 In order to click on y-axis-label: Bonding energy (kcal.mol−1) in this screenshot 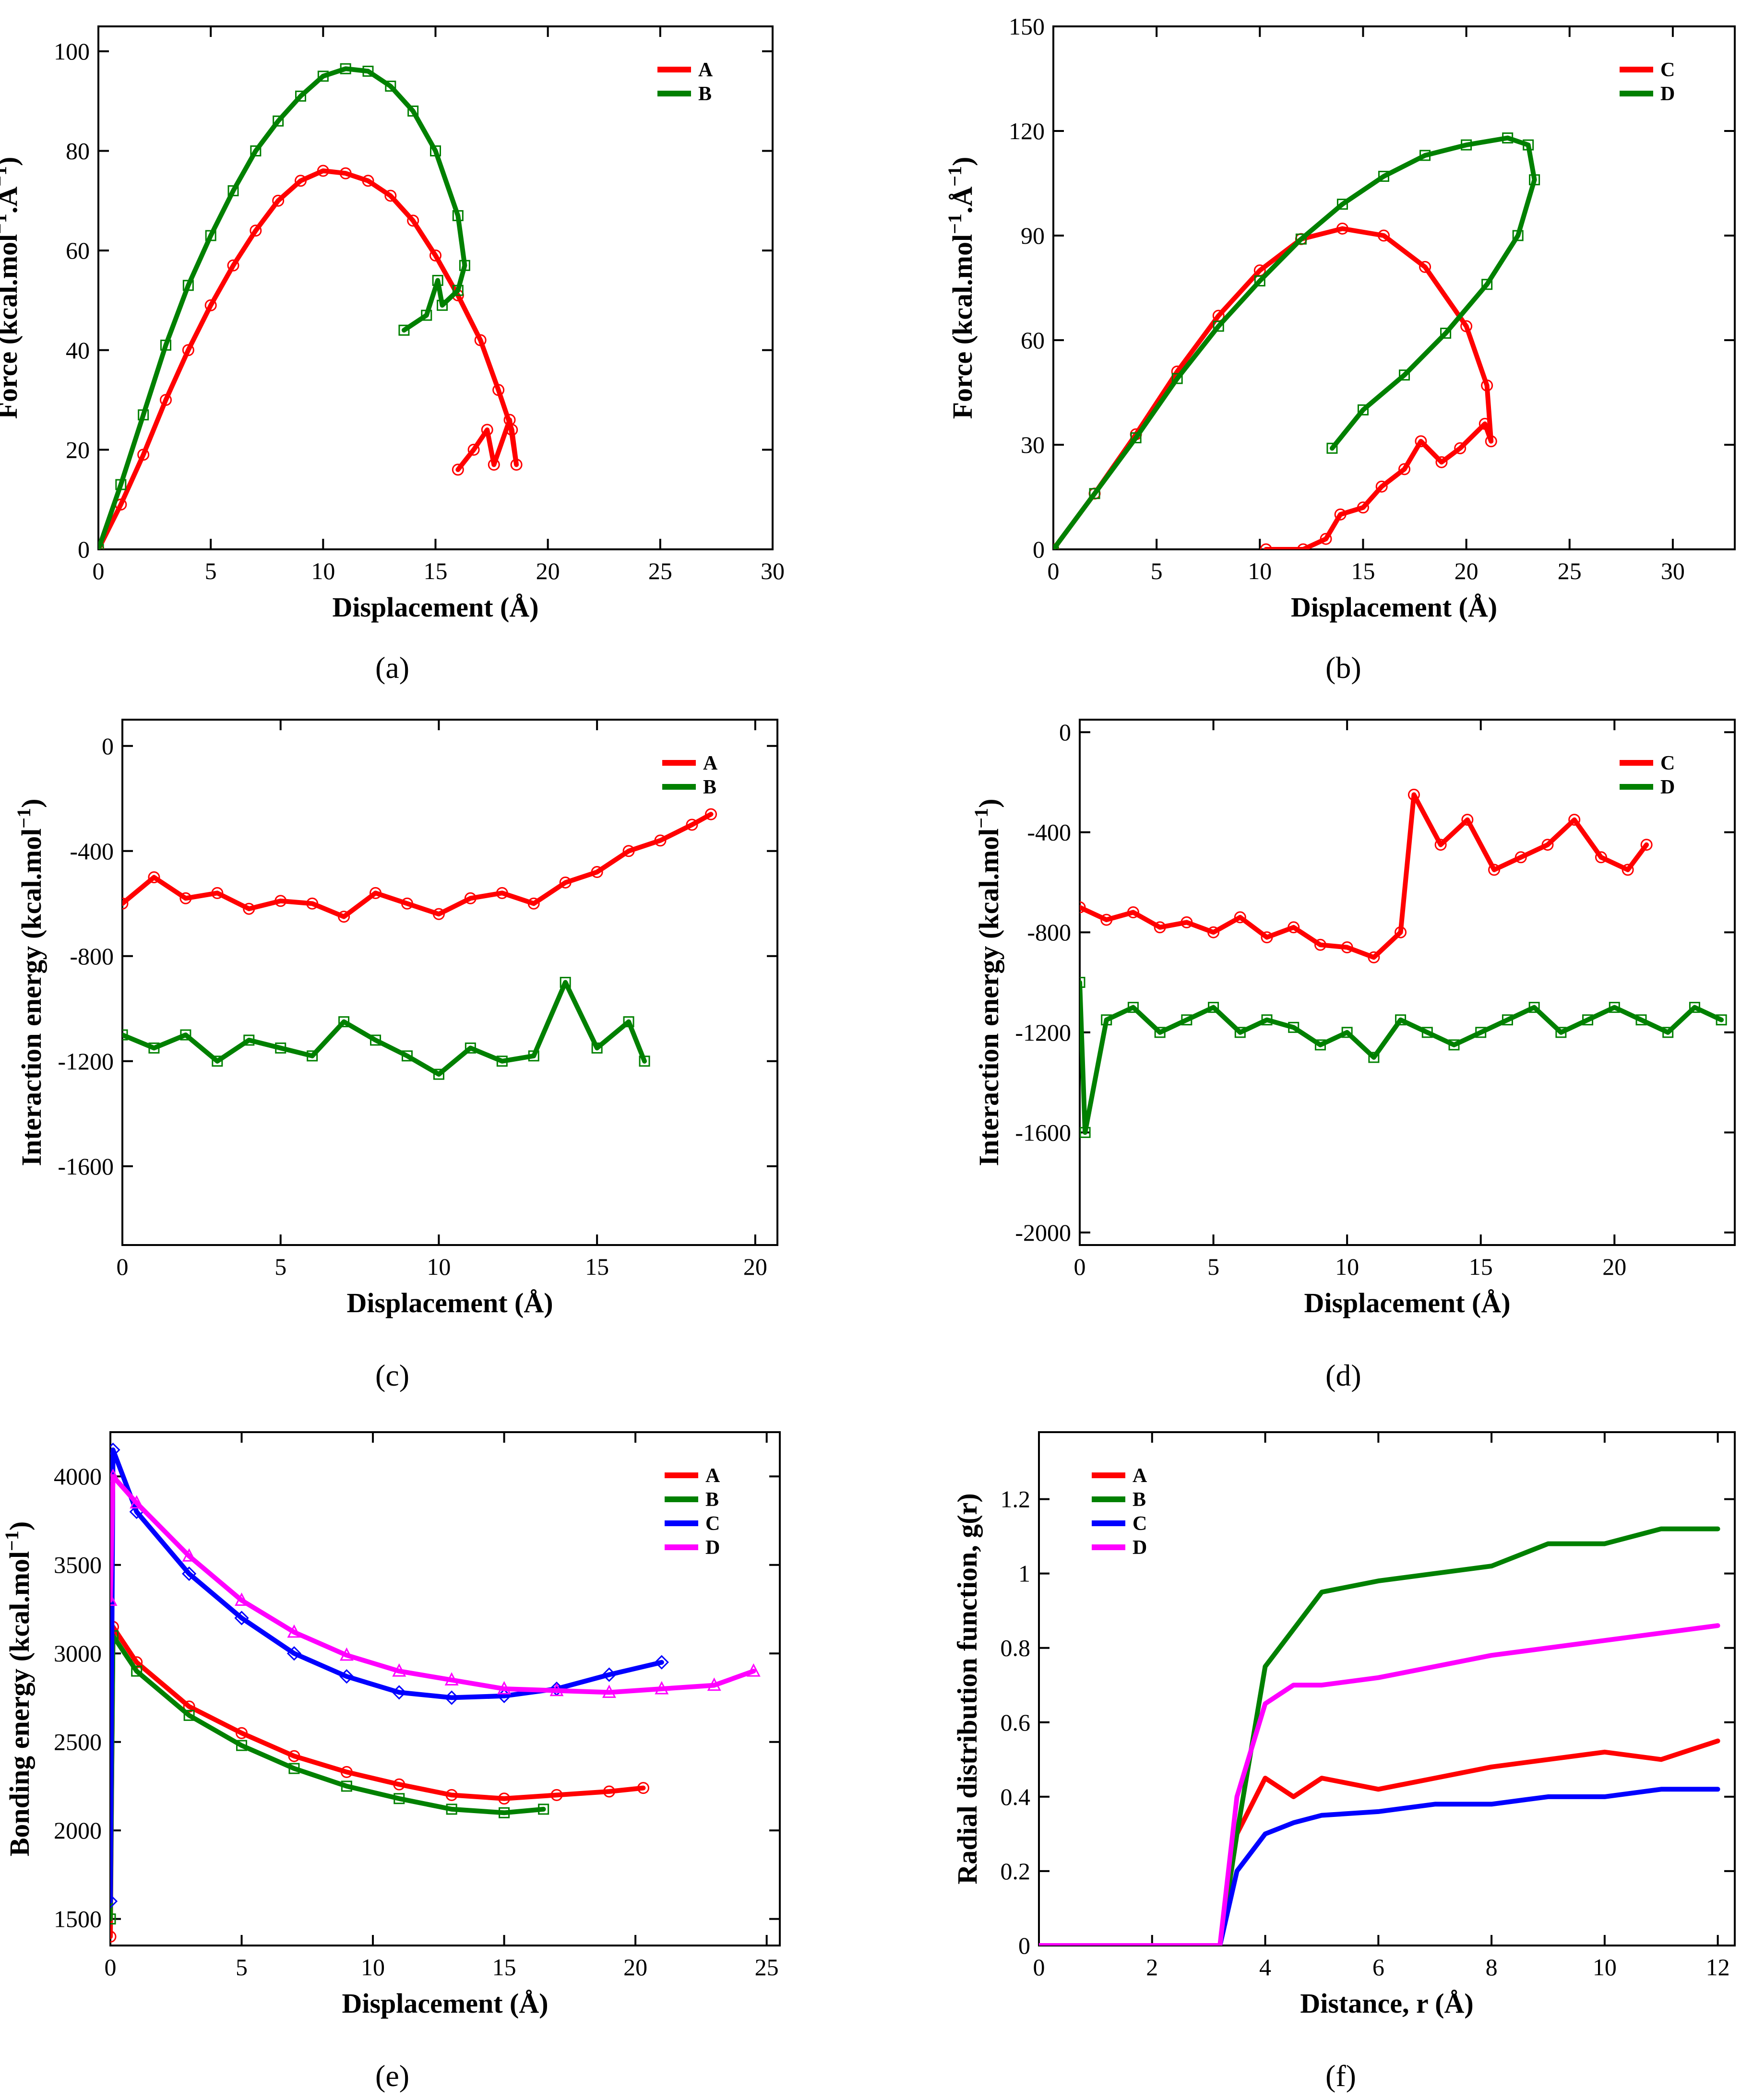, I will do `click(18, 1689)`.